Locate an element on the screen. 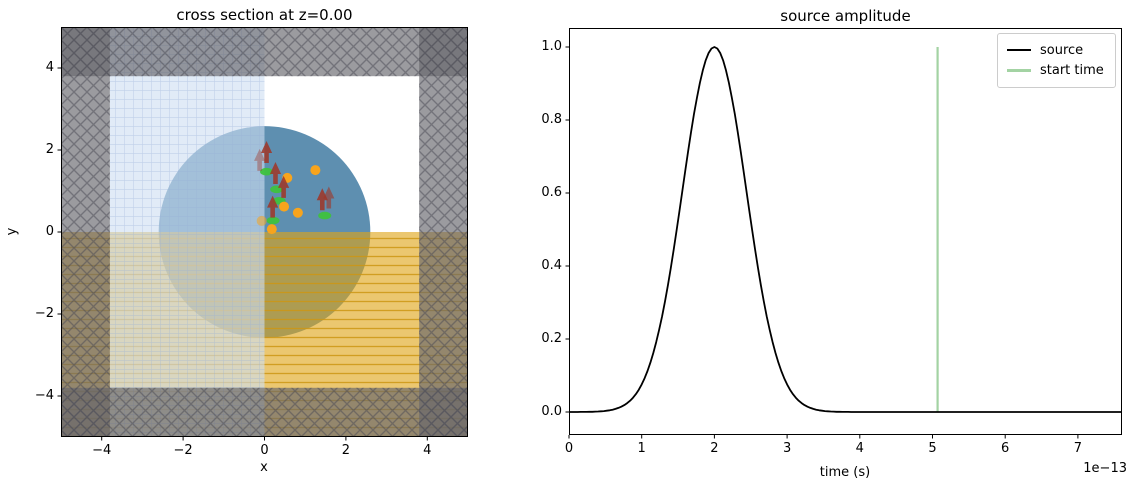  time-tick-label: 3 is located at coordinates (787, 448).